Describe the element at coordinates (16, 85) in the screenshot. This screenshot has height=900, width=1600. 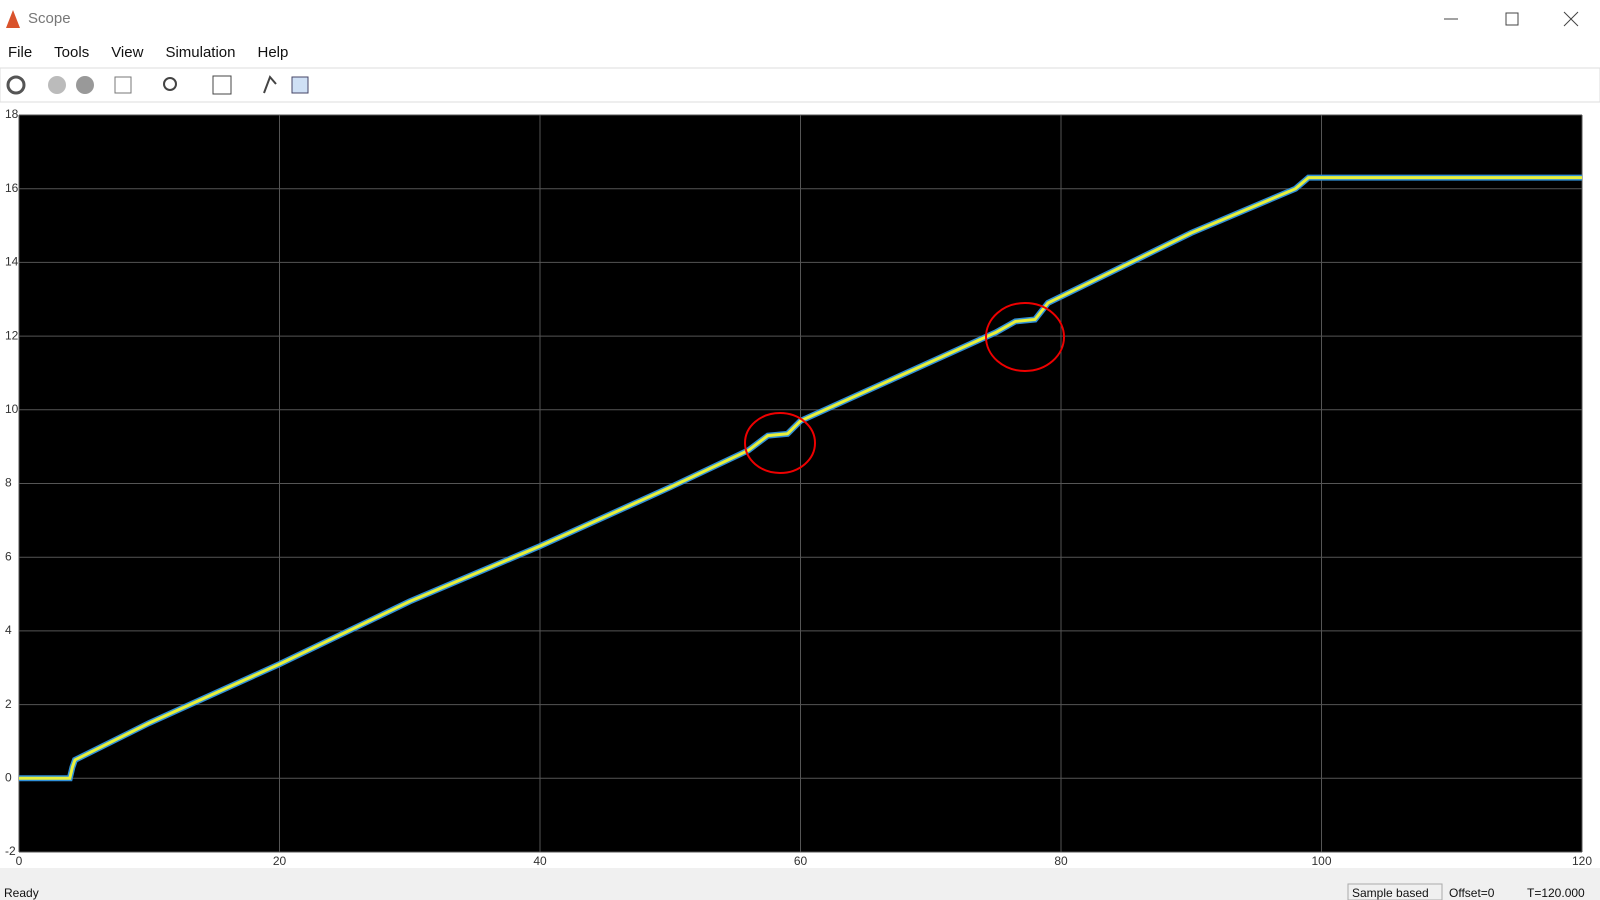
I see `settings-button` at that location.